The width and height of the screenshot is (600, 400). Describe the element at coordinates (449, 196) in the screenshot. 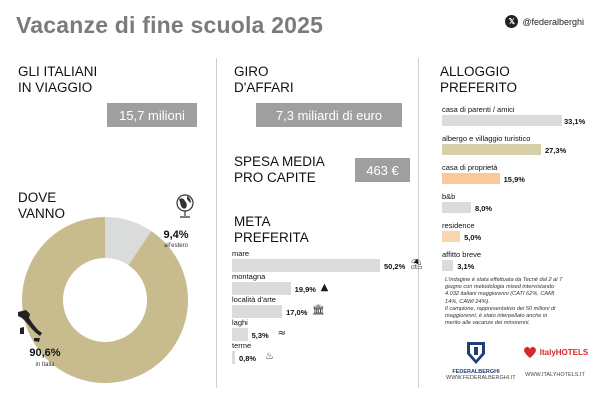

I see `accommodation-label: b&b` at that location.